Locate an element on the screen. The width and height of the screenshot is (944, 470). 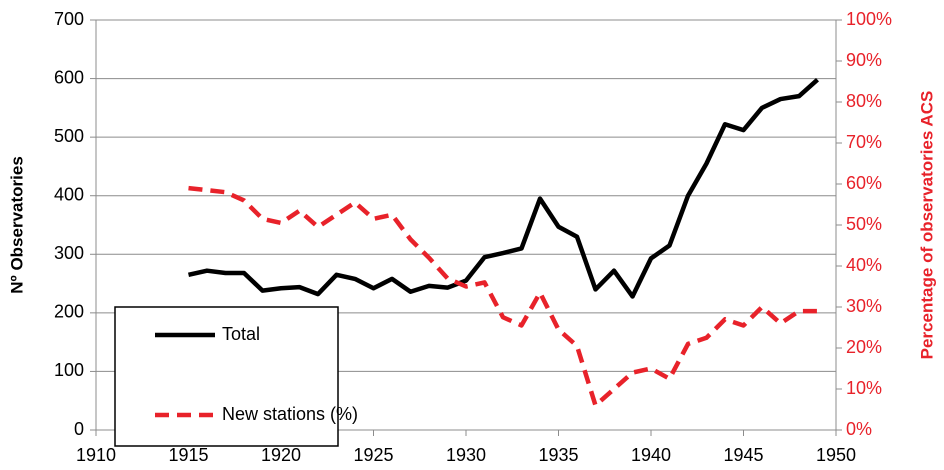
y-tick-label: 300 is located at coordinates (69, 253).